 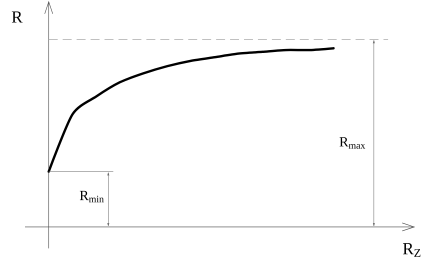 What do you see at coordinates (353, 143) in the screenshot?
I see `annotation: R$_{max}$` at bounding box center [353, 143].